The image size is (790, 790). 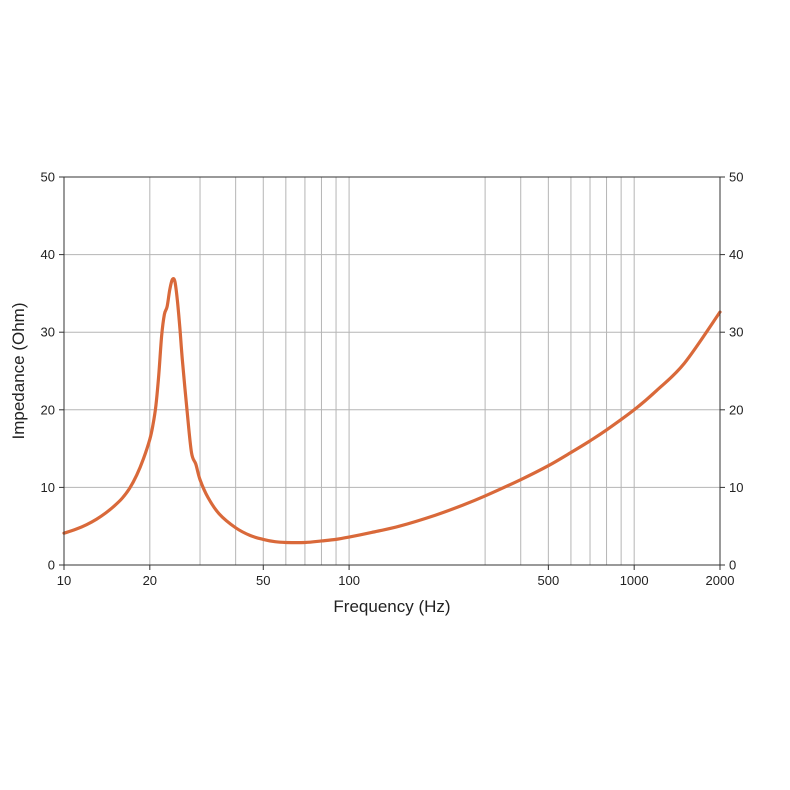 What do you see at coordinates (51, 565) in the screenshot?
I see `y-tick-label-left: 0` at bounding box center [51, 565].